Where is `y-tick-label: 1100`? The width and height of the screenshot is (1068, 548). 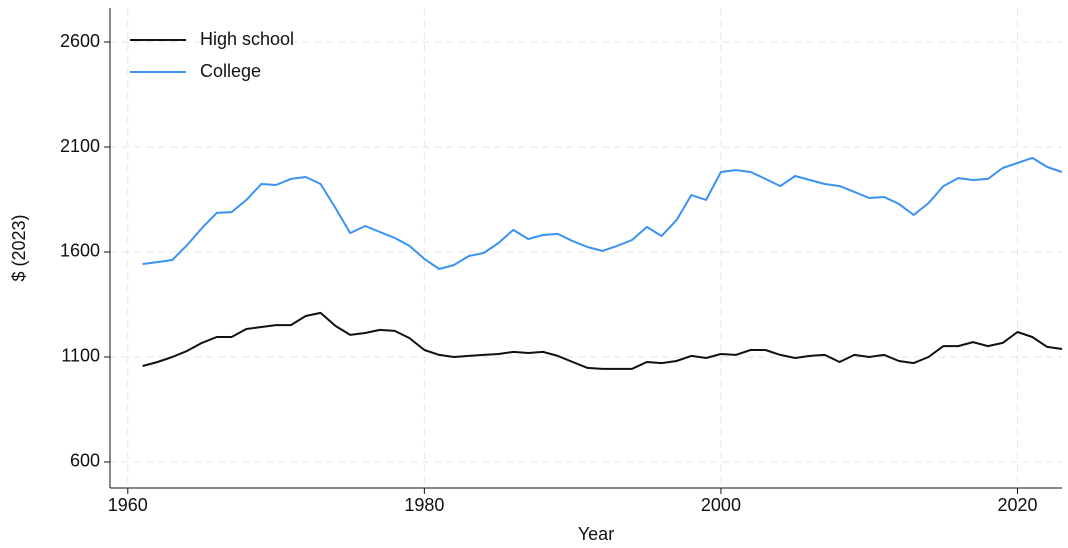
y-tick-label: 1100 is located at coordinates (80, 356).